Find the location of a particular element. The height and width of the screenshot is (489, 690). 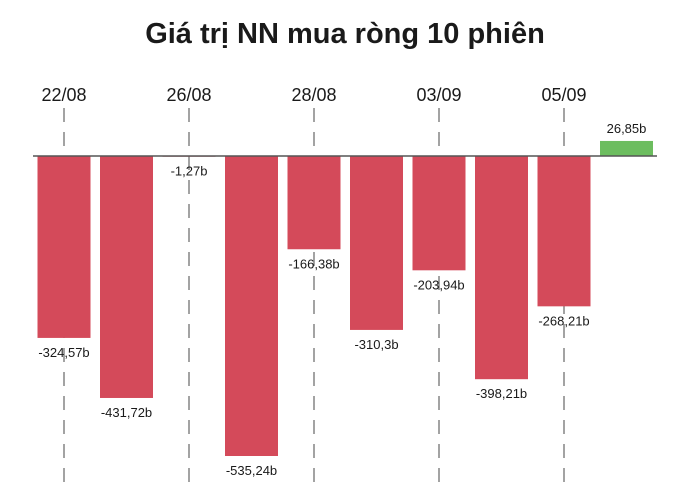

data-label: -310,3b is located at coordinates (376, 344).